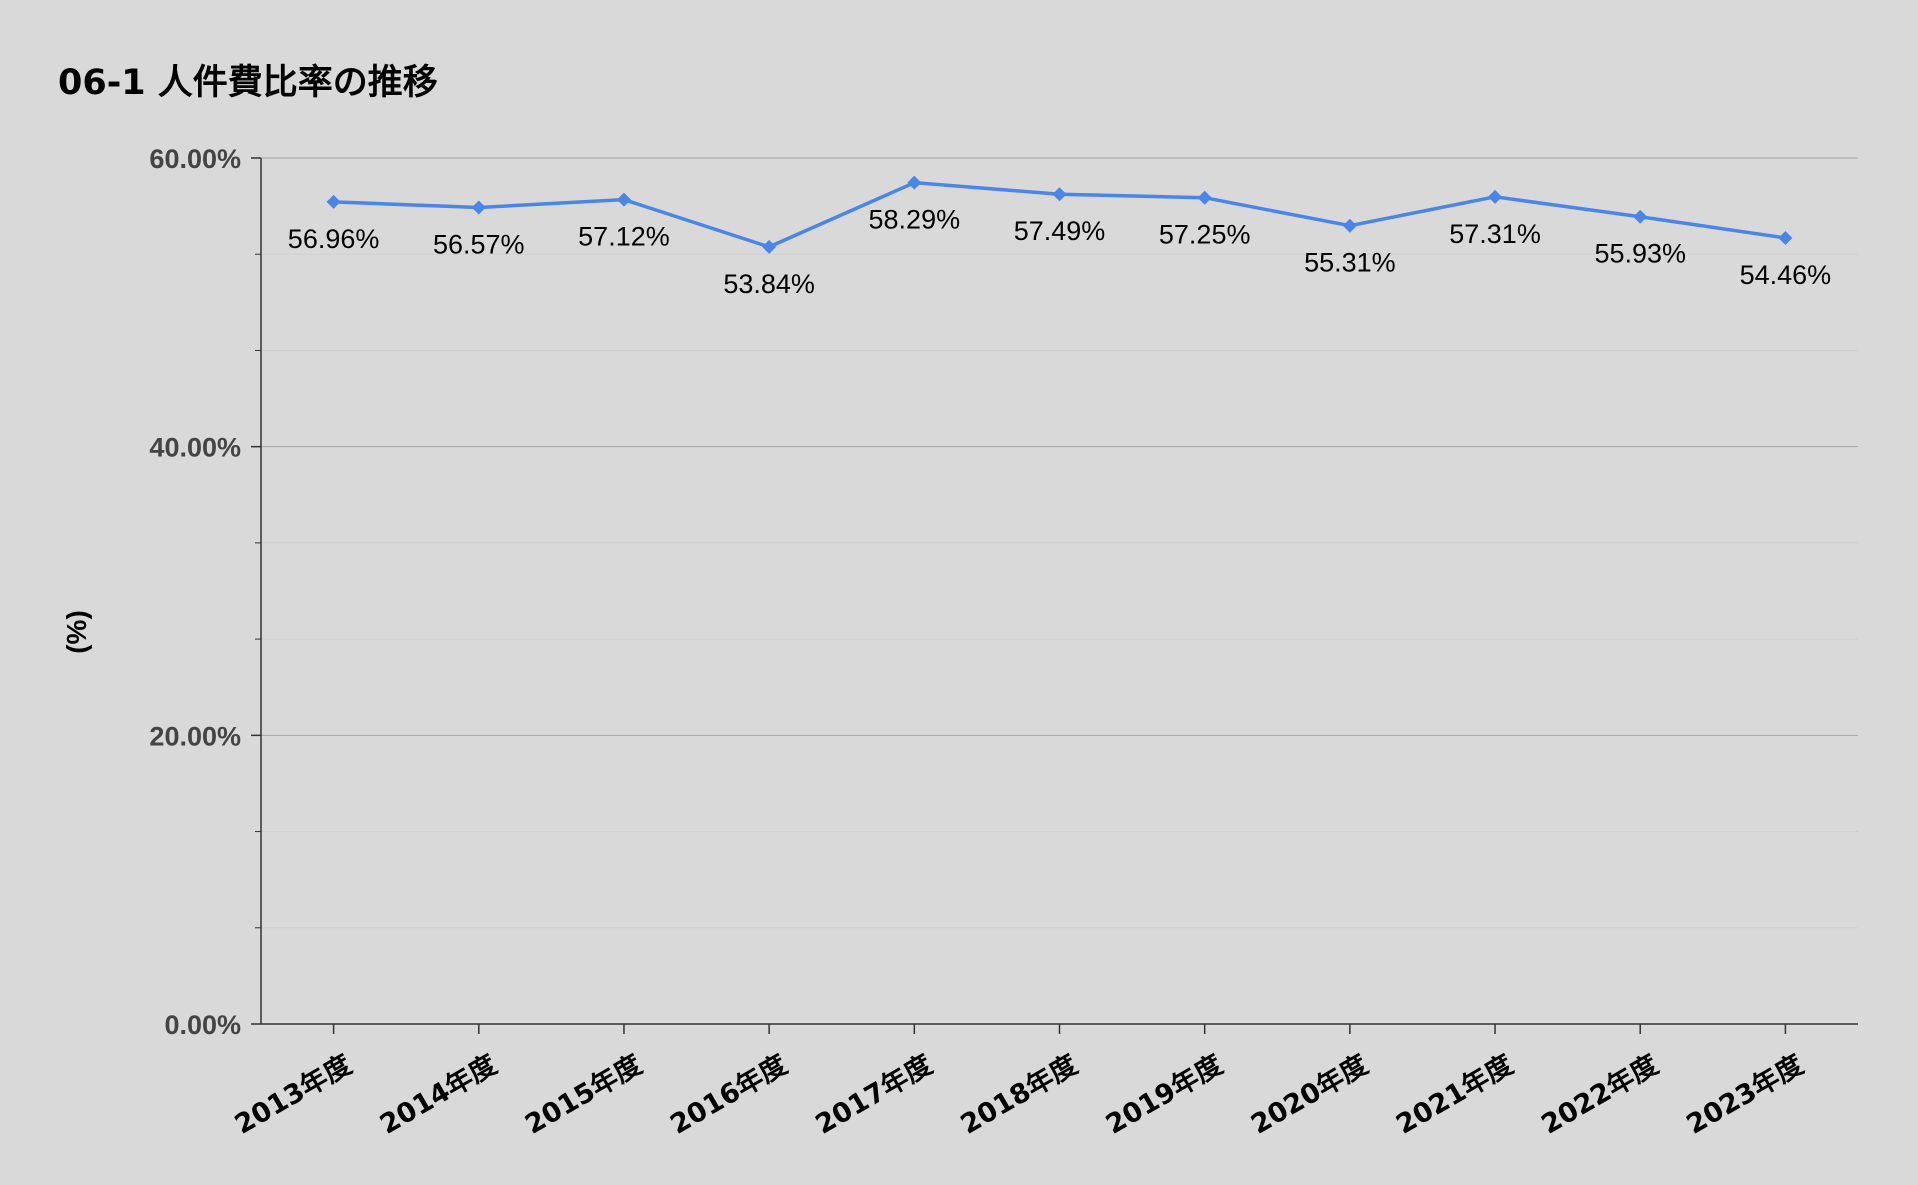 The width and height of the screenshot is (1918, 1185). I want to click on chart-title: 06-1 人件費比率の推移, so click(248, 83).